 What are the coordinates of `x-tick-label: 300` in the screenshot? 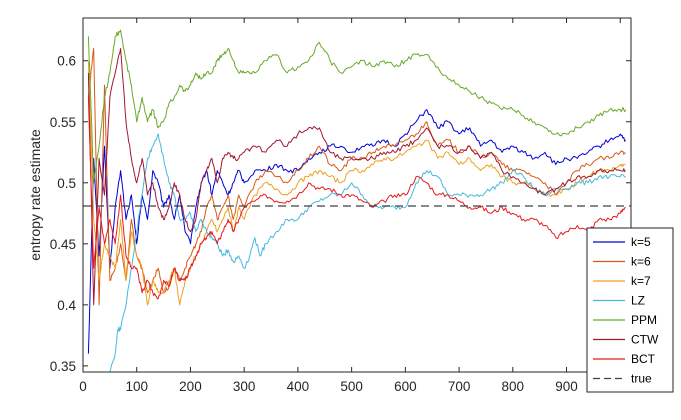 It's located at (244, 386).